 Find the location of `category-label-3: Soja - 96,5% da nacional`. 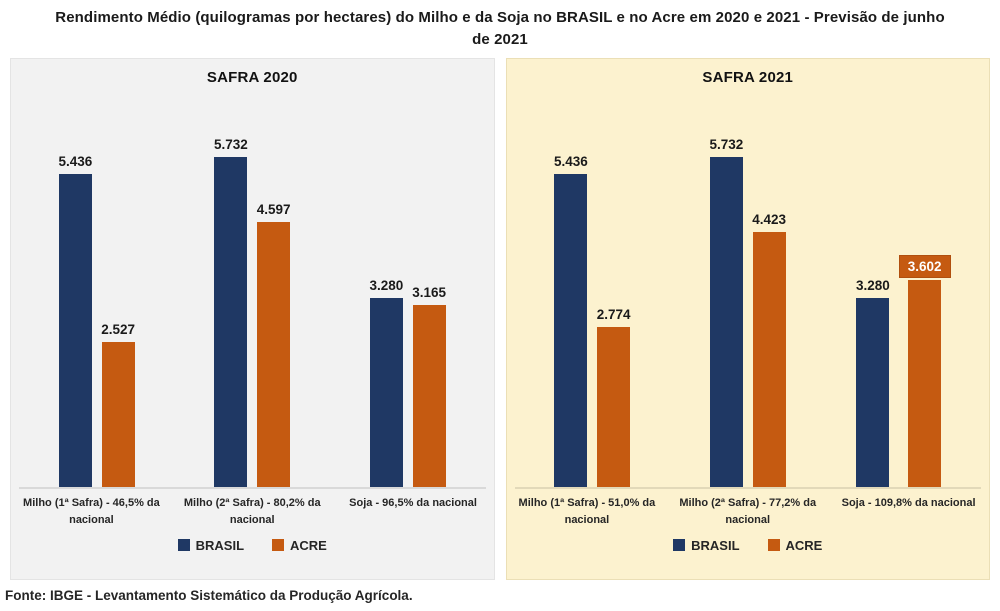

category-label-3: Soja - 96,5% da nacional is located at coordinates (413, 512).